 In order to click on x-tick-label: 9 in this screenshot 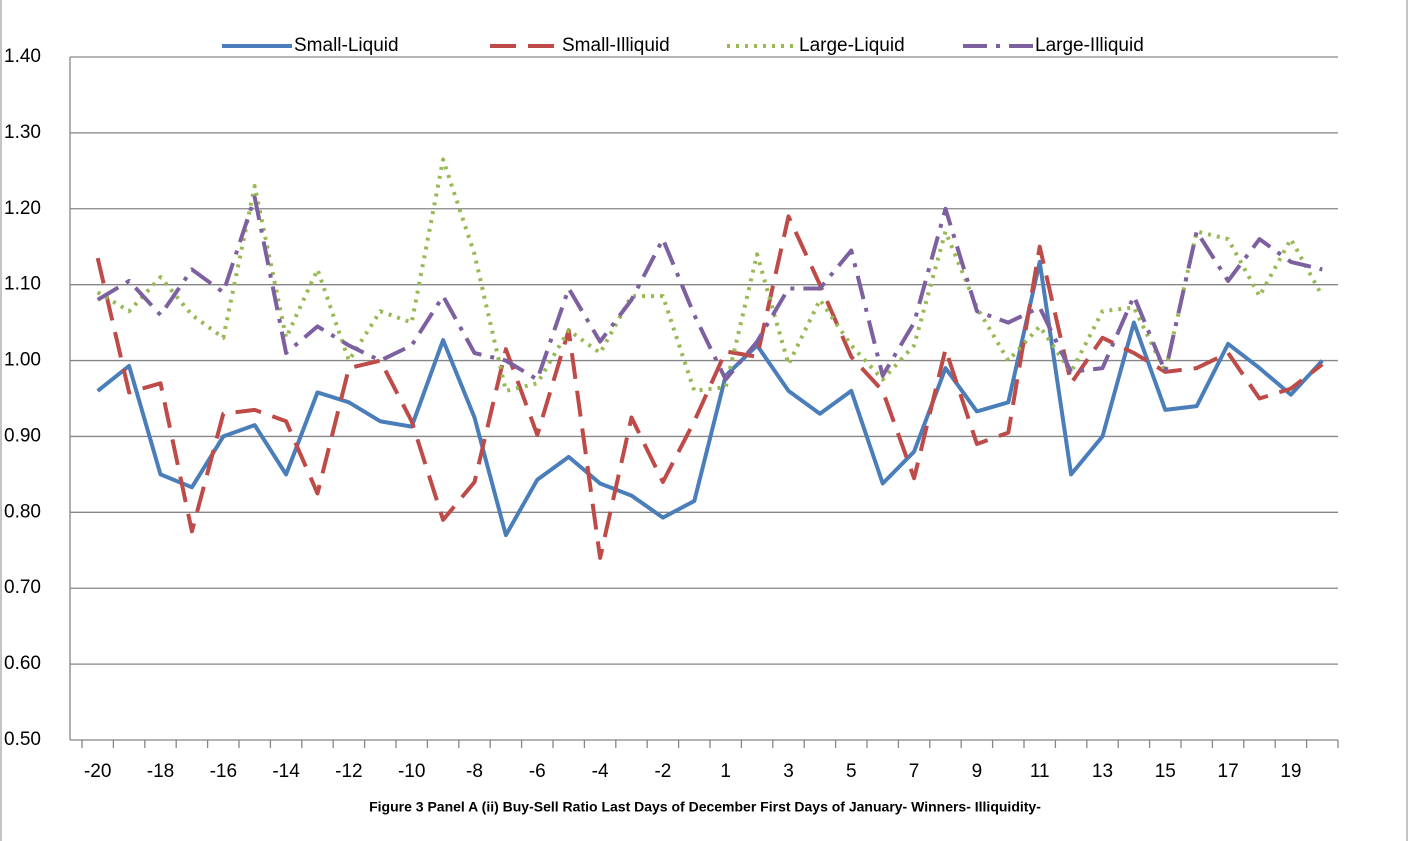, I will do `click(977, 771)`.